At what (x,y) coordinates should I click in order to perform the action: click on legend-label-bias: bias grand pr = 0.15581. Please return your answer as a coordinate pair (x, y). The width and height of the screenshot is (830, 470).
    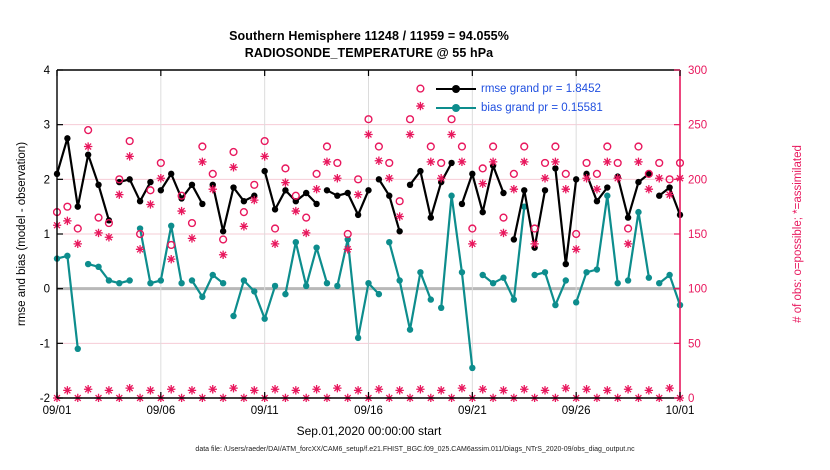
    Looking at the image, I should click on (542, 107).